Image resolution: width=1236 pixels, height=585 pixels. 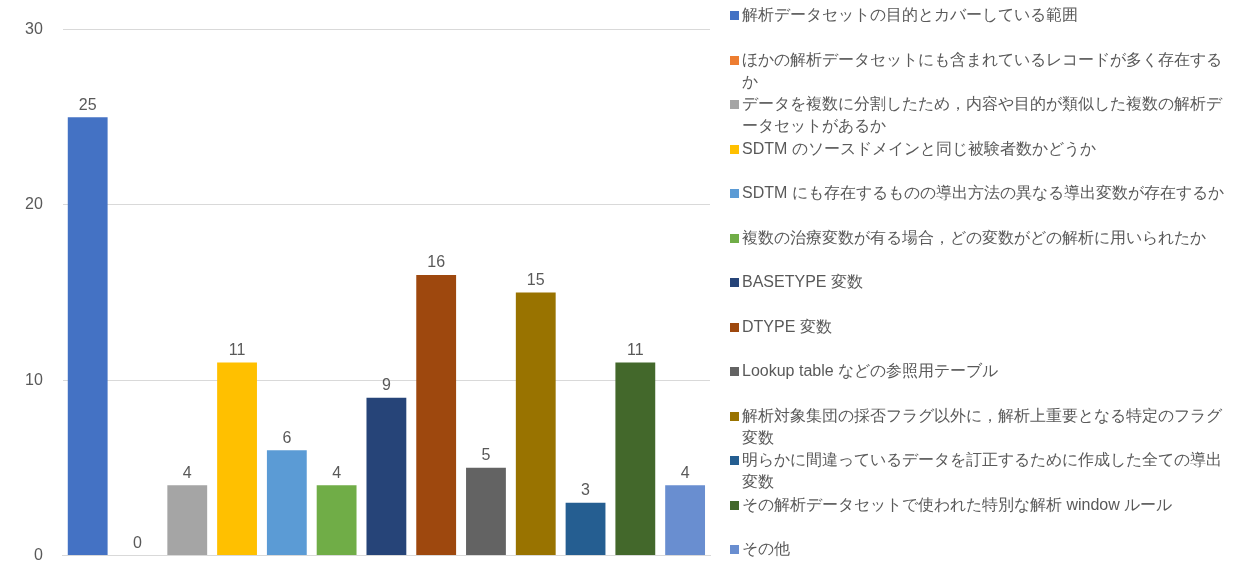 I want to click on legend-label: 解析データセットの目的とカバーしている範囲, so click(x=910, y=15).